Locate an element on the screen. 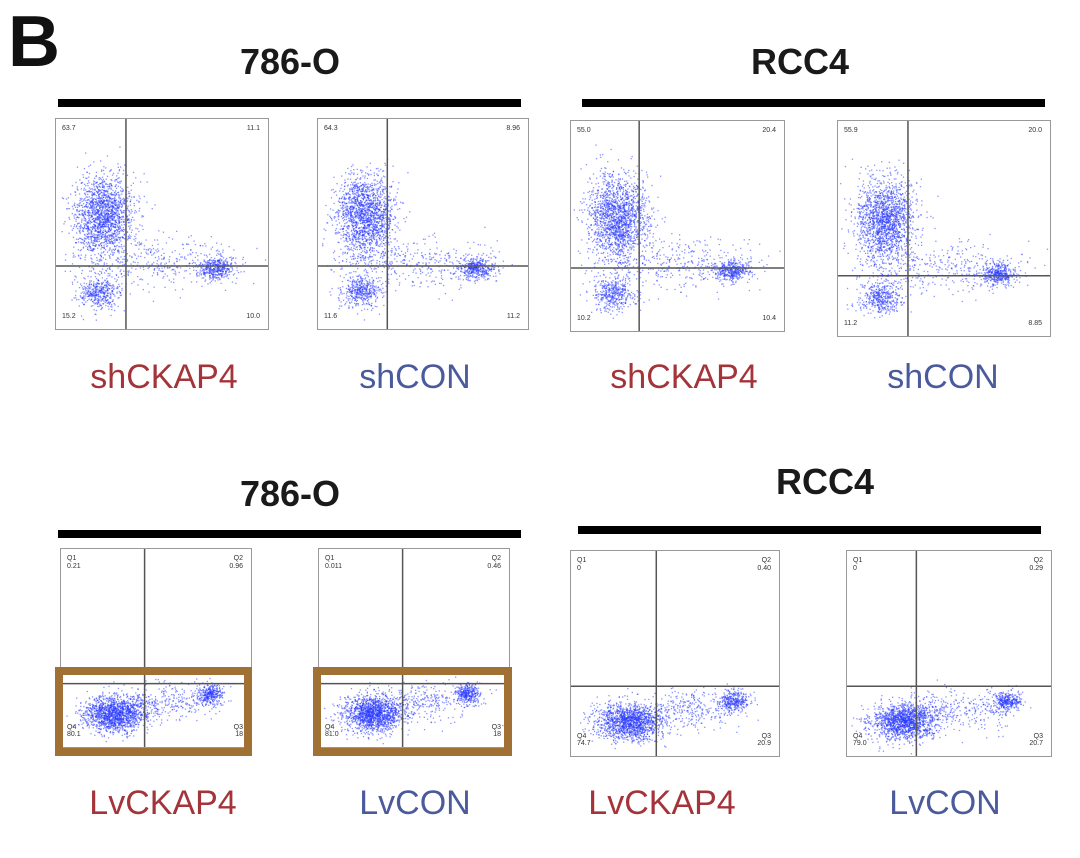  quadrant-label-lower-left: 11.2 is located at coordinates (851, 324).